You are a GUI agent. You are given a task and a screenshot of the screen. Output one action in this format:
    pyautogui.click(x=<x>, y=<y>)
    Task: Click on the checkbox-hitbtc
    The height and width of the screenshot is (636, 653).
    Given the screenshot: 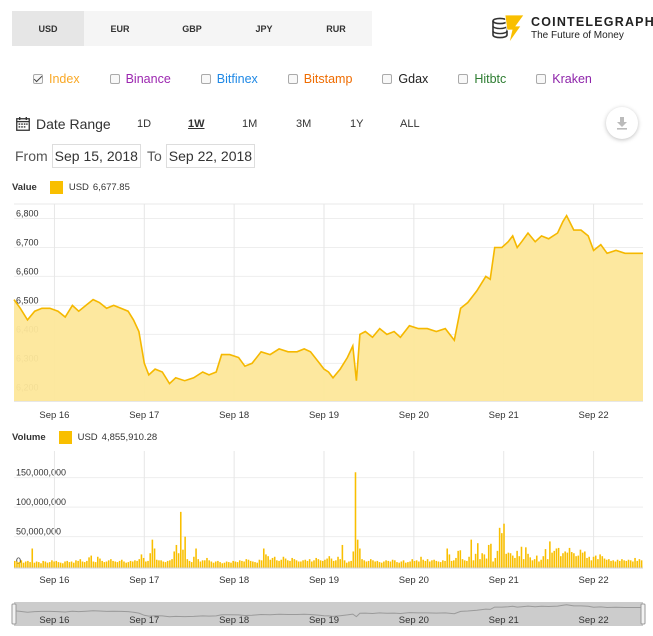 What is the action you would take?
    pyautogui.click(x=463, y=79)
    